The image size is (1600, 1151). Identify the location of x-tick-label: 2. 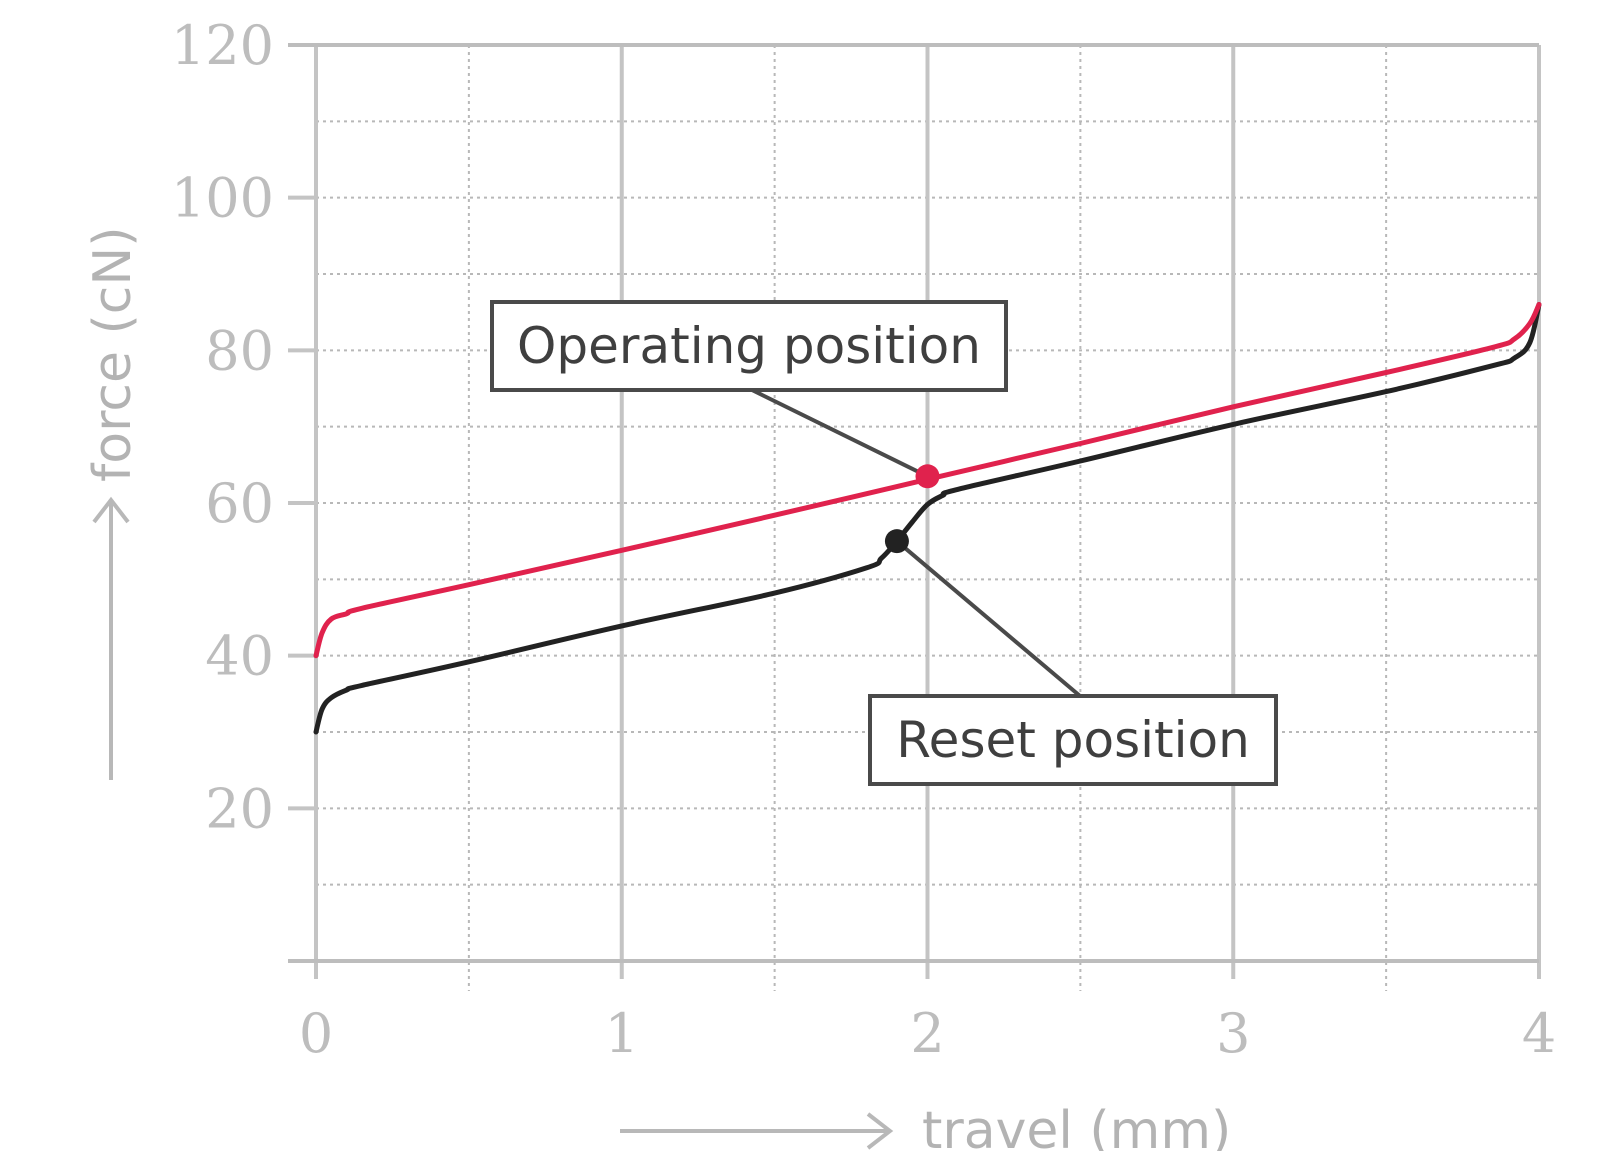
(927, 1033).